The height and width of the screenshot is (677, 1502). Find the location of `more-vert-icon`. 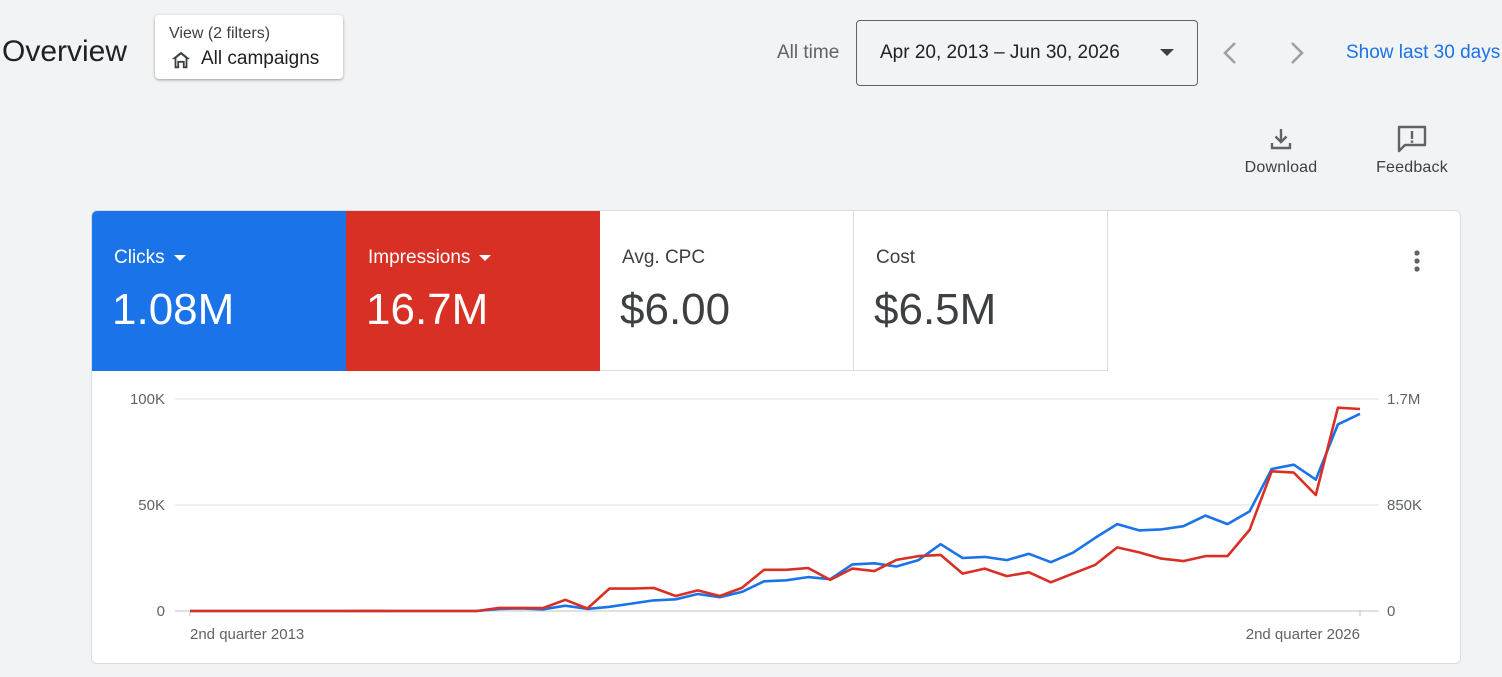

more-vert-icon is located at coordinates (1417, 261).